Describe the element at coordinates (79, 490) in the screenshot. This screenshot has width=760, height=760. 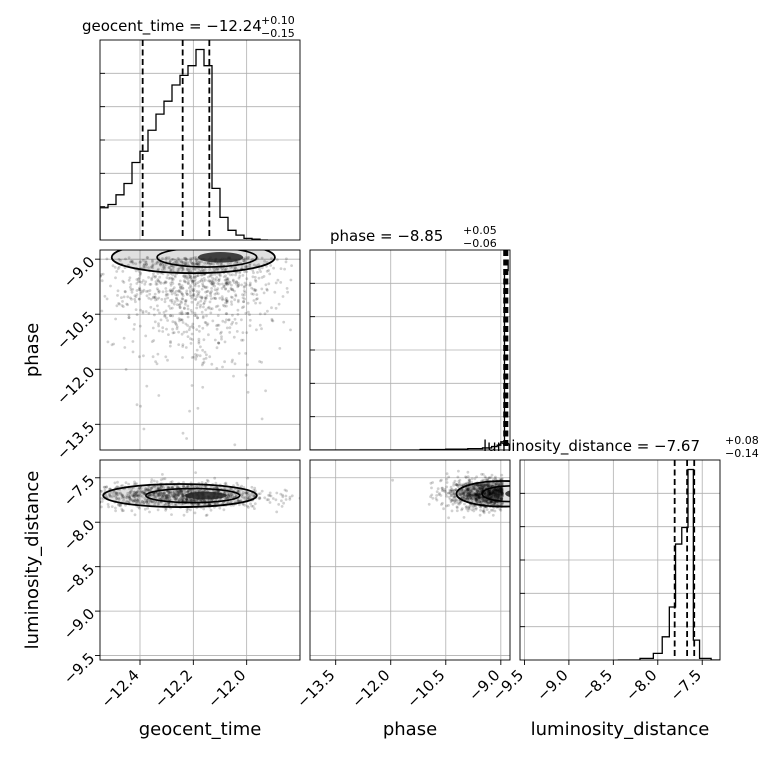
I see `y-tick-label: −7.5` at that location.